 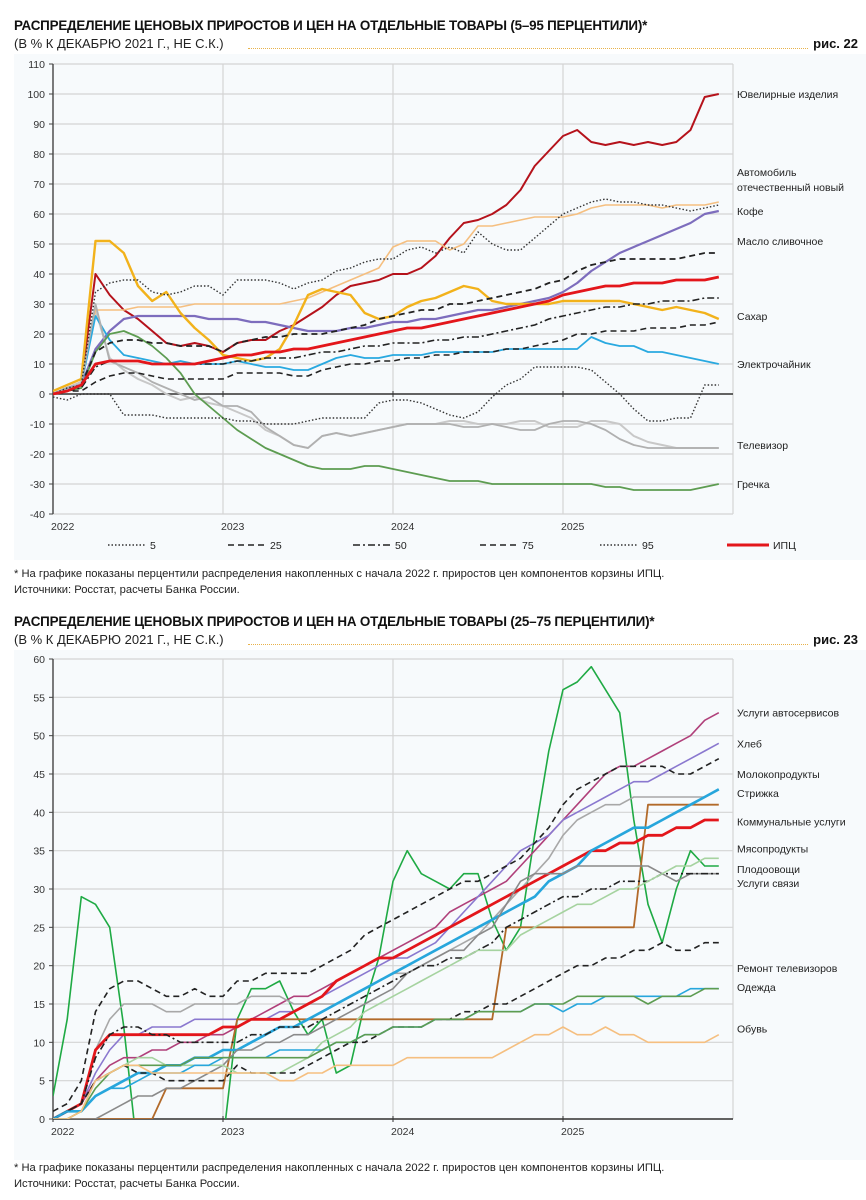 I want to click on legend-label-p50: 50, so click(x=401, y=546).